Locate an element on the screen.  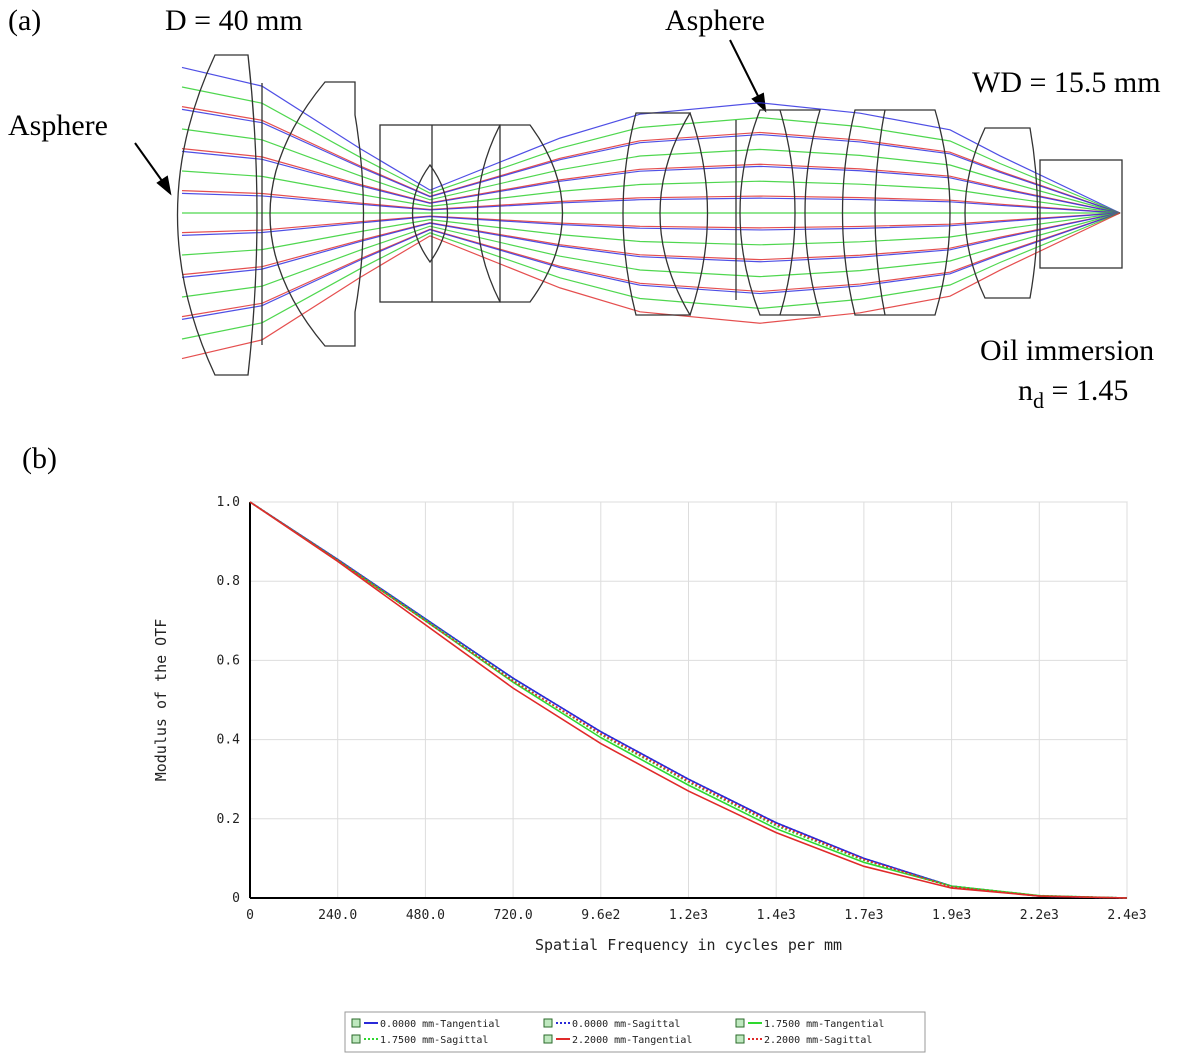
x-tick-label: 2.2e3 is located at coordinates (1039, 915).